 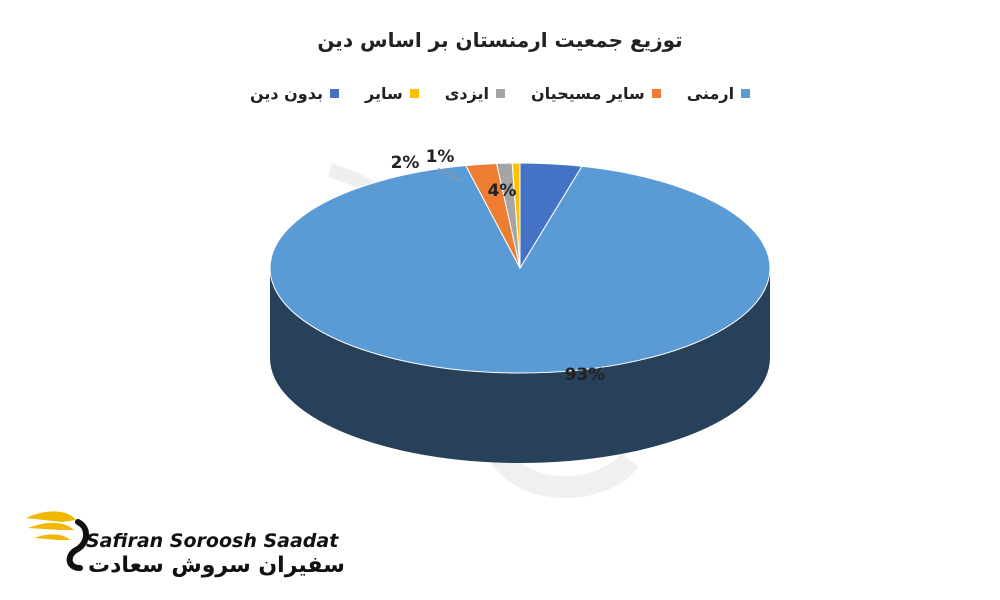 I want to click on brand-logo-icon, so click(x=57, y=541).